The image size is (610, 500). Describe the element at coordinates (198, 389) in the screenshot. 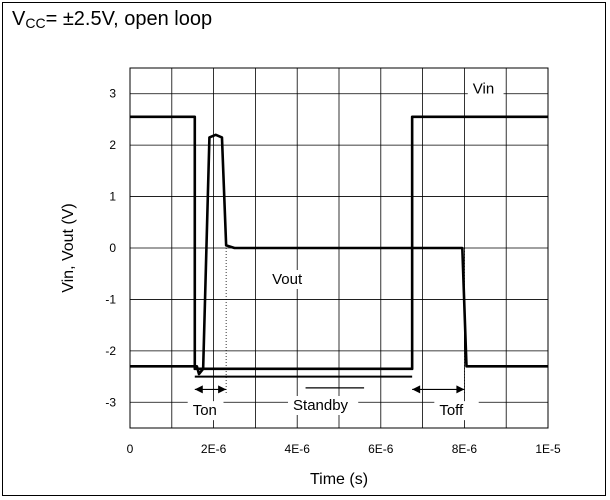

I see `ton-arrow-head-left` at that location.